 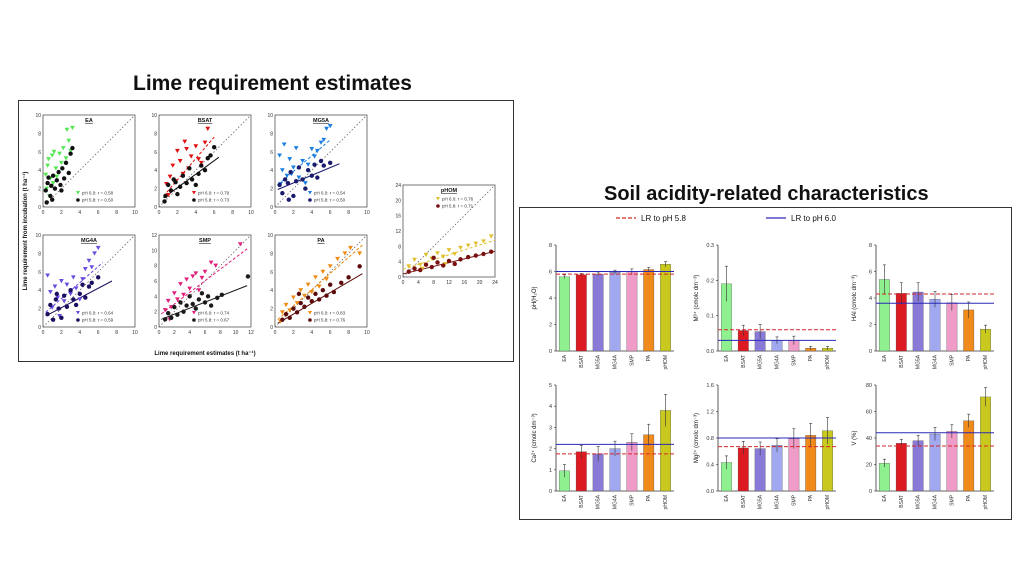 I want to click on y-axis-label: M³⁺ (cmolᴄ dm⁻³), so click(x=696, y=298).